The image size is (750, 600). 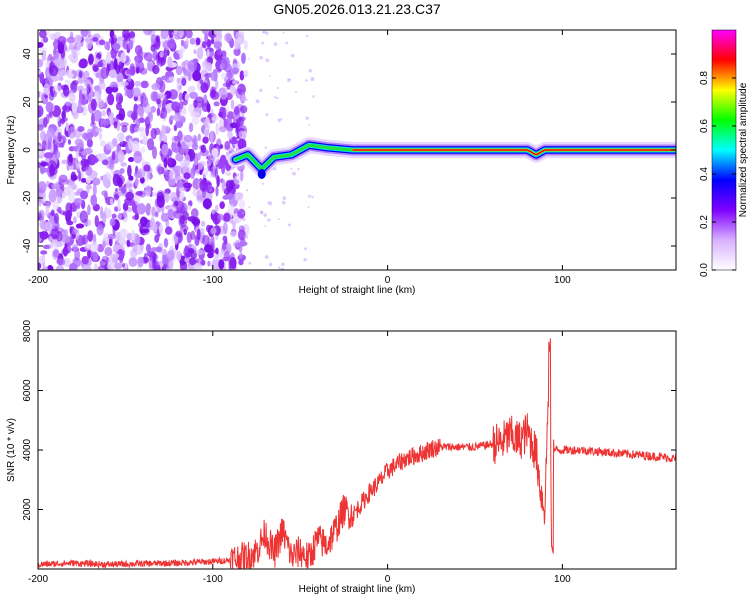 I want to click on spectrogram-x-axis-title: Height of straight line (km), so click(x=357, y=290).